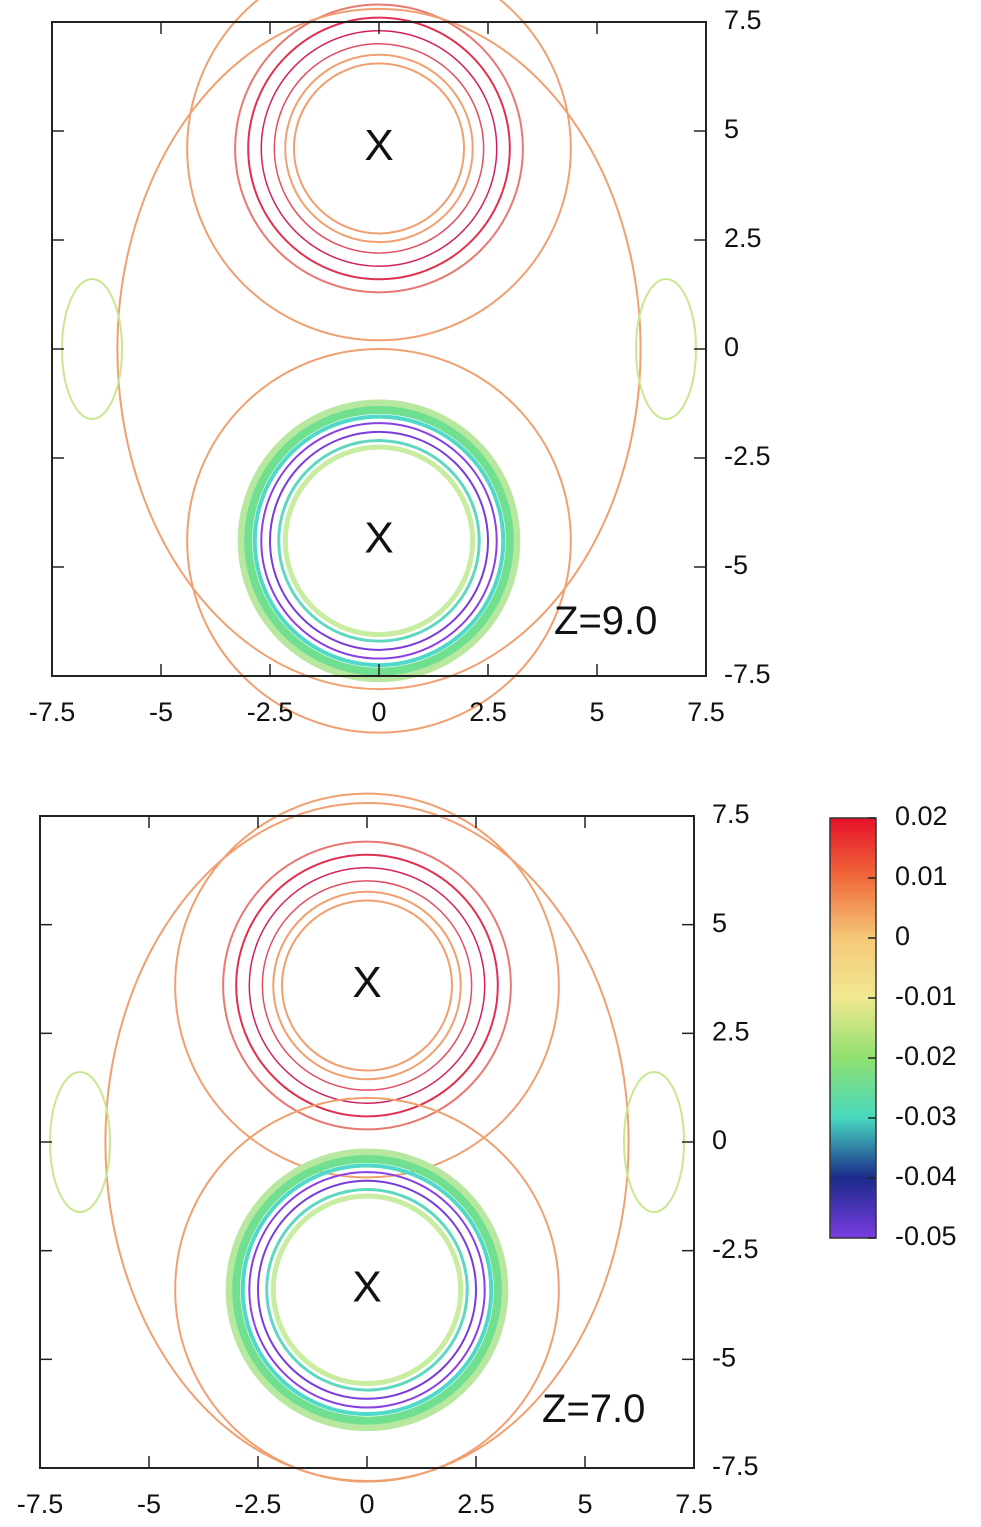 Image resolution: width=981 pixels, height=1527 pixels. Describe the element at coordinates (926, 1116) in the screenshot. I see `colorbar-tick-label: -0.03` at that location.